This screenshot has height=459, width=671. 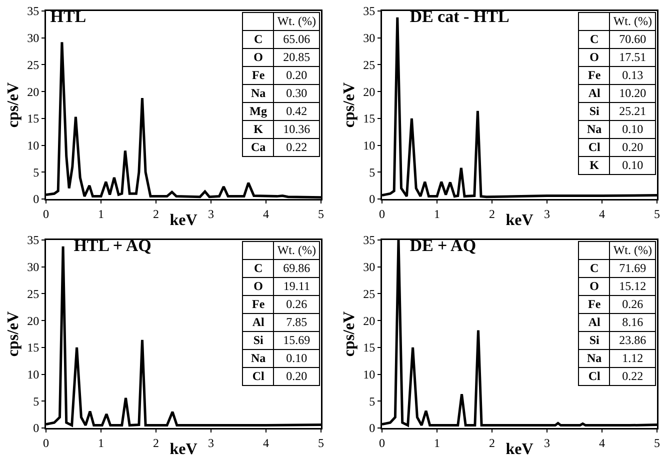 I want to click on annotation: 1.12, so click(x=633, y=359).